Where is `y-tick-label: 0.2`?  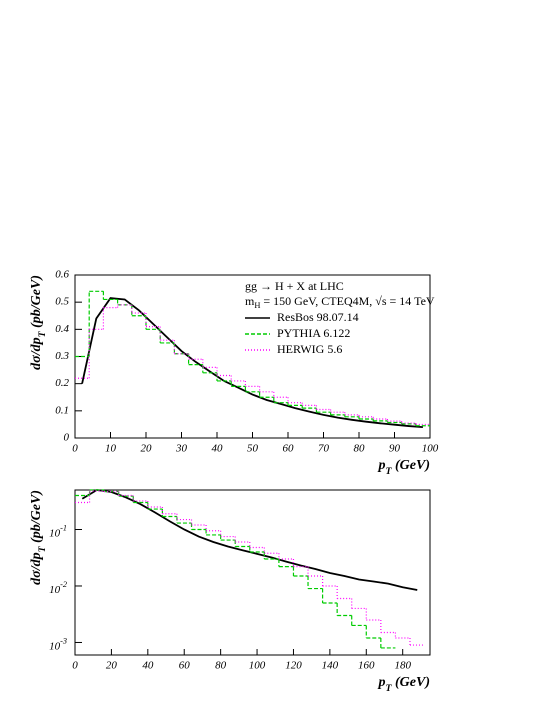 y-tick-label: 0.2 is located at coordinates (62, 383).